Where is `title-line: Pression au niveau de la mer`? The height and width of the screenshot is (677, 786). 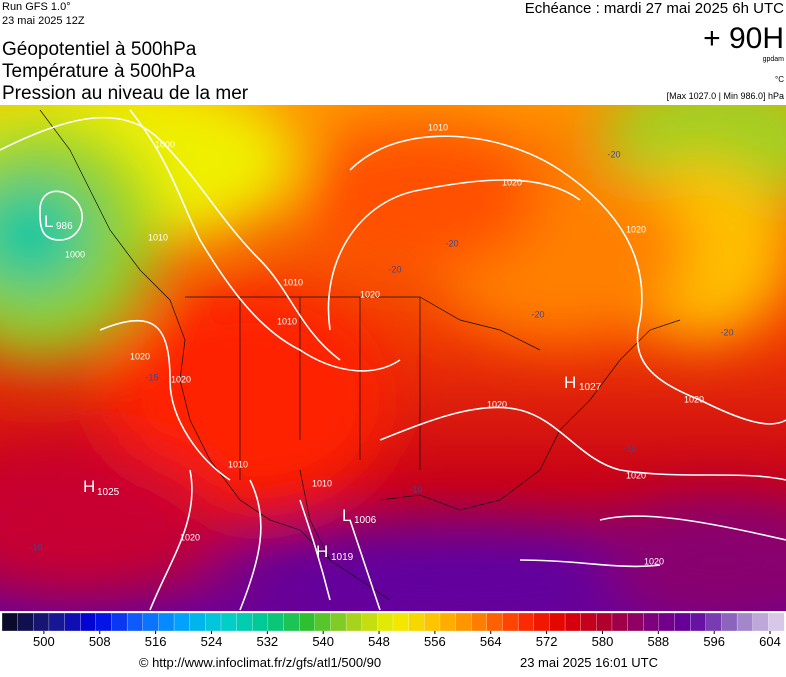 title-line: Pression au niveau de la mer is located at coordinates (125, 93).